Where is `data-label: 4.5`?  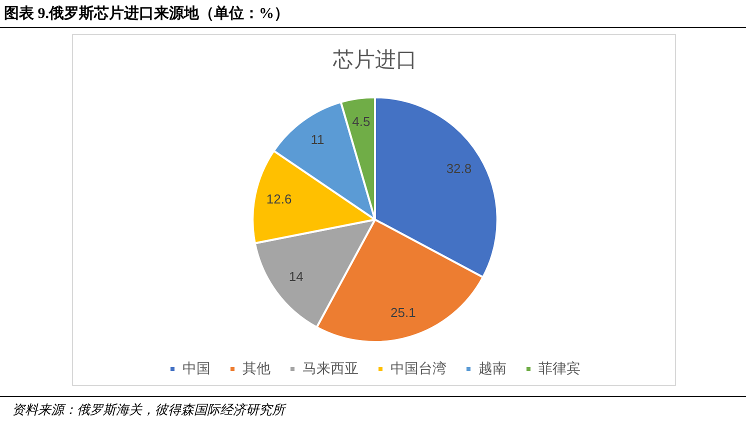 data-label: 4.5 is located at coordinates (361, 122).